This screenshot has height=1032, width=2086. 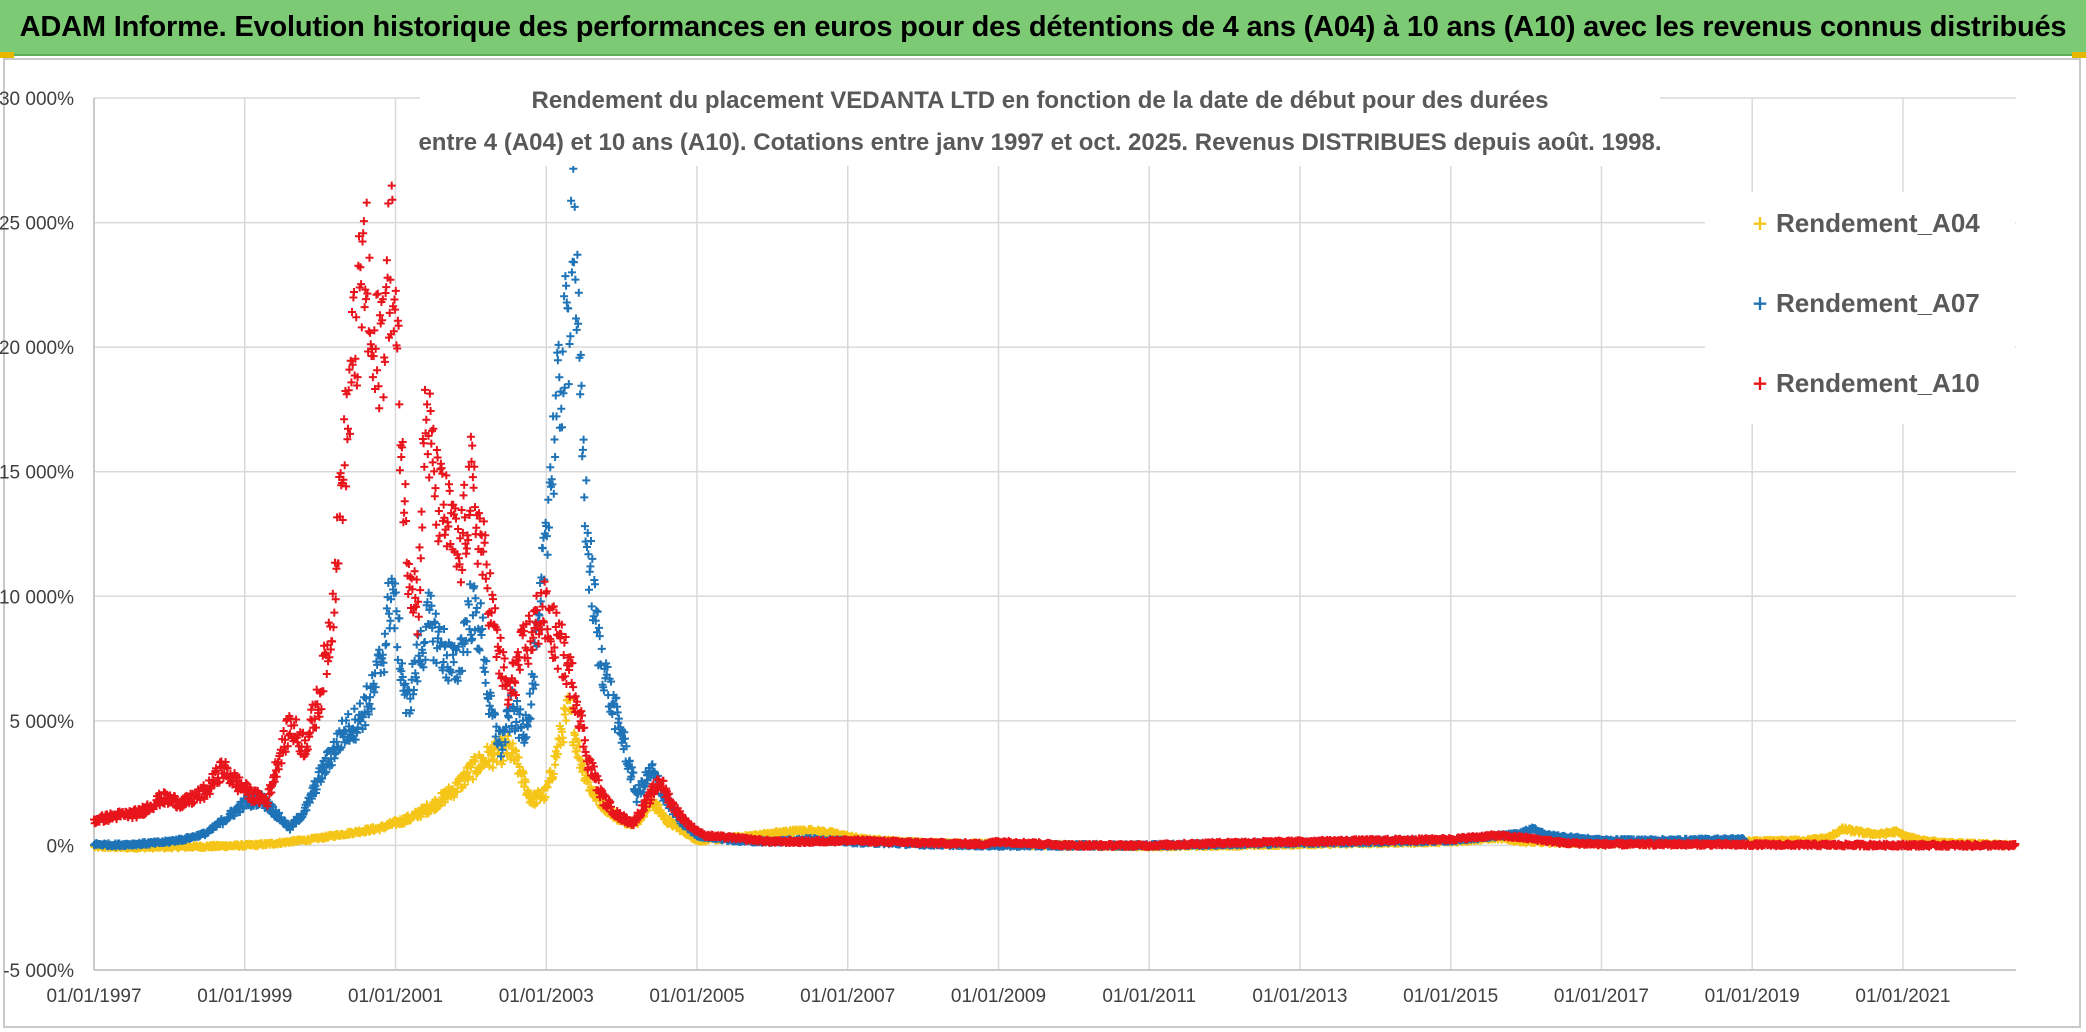 What do you see at coordinates (1601, 996) in the screenshot?
I see `x-tick-label: 01/01/2017` at bounding box center [1601, 996].